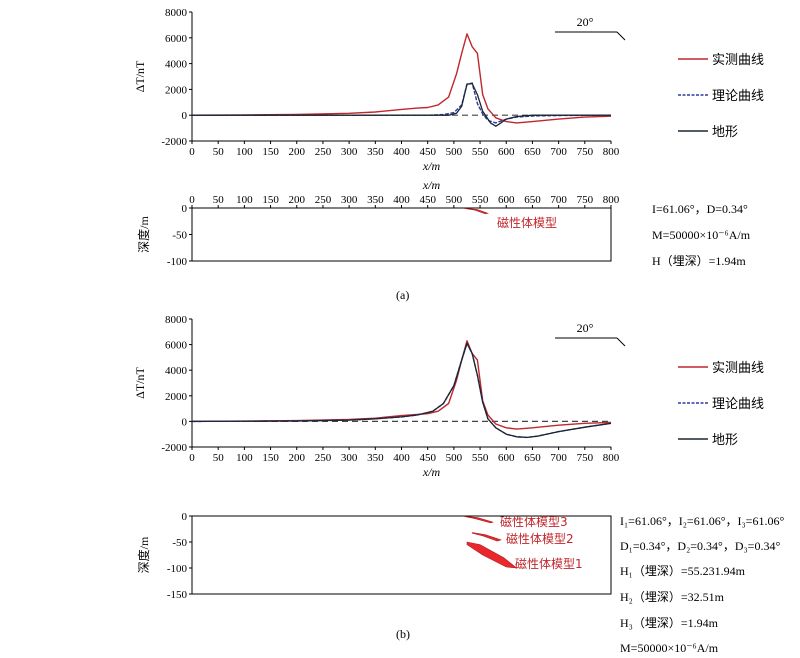  Describe the element at coordinates (558, 458) in the screenshot. I see `chart-b-x-tick-label: 700` at that location.